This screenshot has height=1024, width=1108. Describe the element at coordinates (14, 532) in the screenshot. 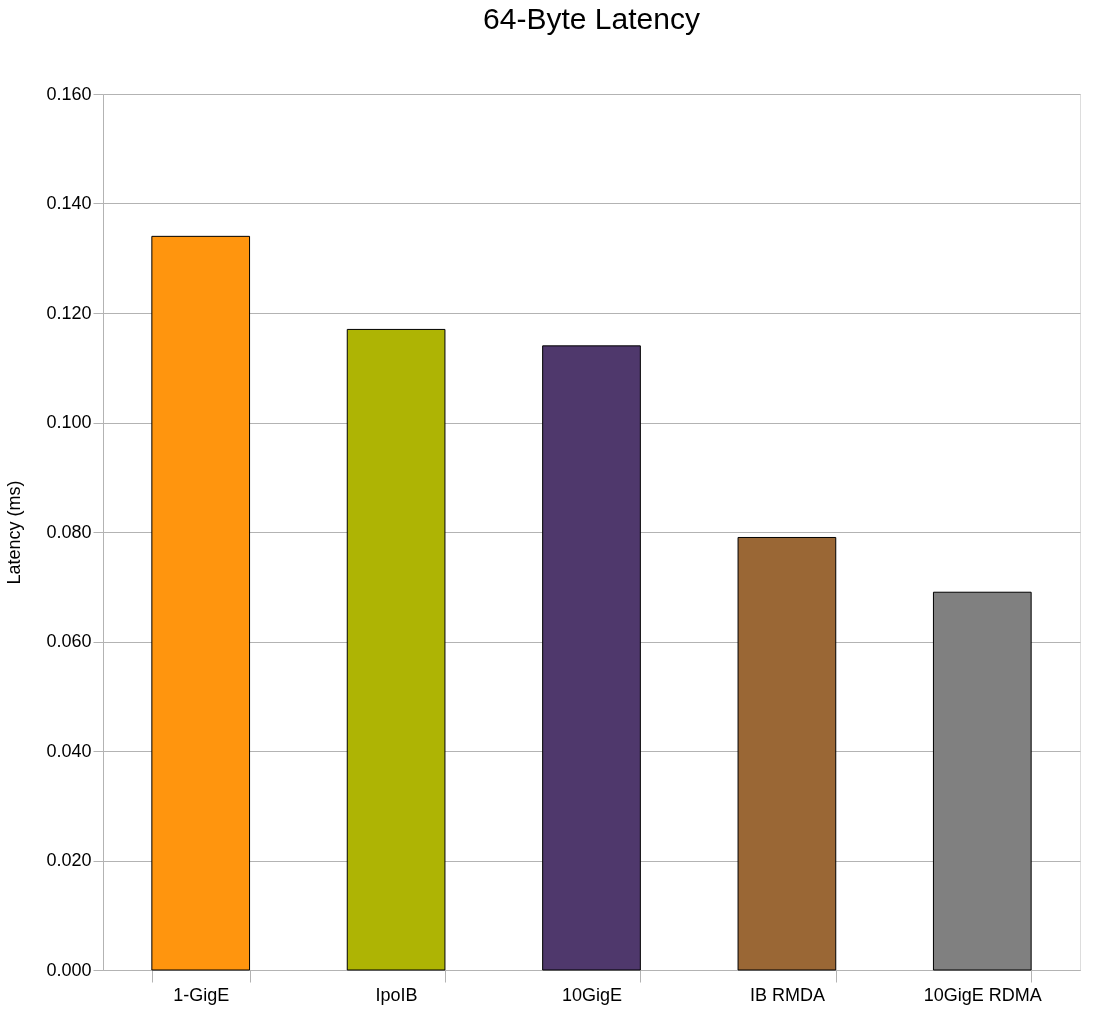

I see `y-axis-title: Latency (ms)` at that location.